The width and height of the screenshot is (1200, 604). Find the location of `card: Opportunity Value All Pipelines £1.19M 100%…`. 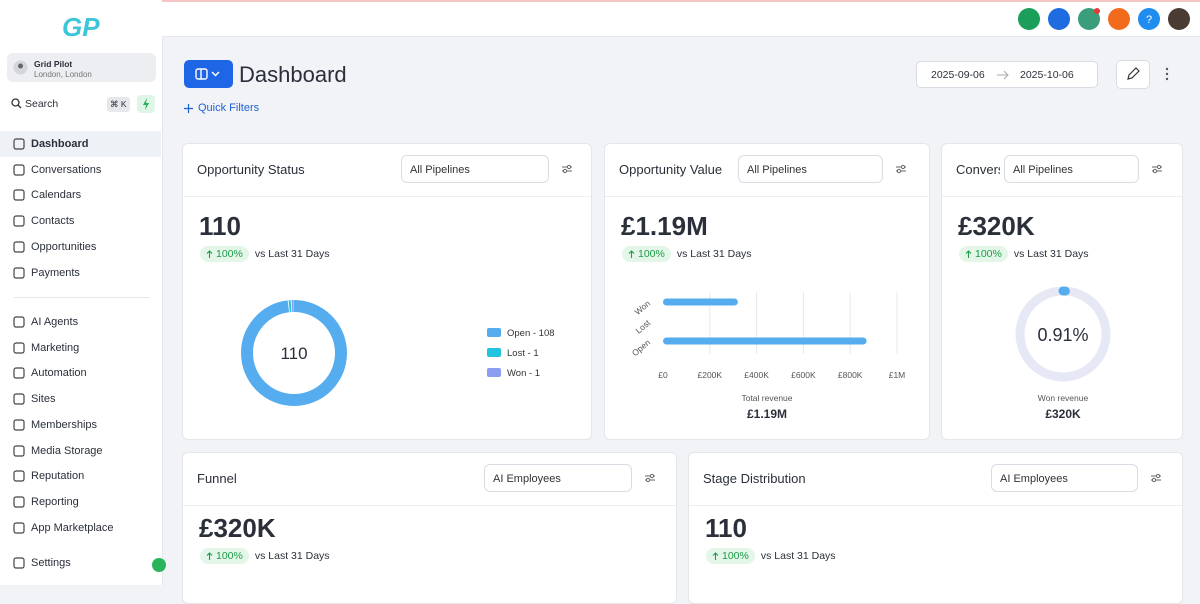

card: Opportunity Value All Pipelines £1.19M 100%… is located at coordinates (767, 291).